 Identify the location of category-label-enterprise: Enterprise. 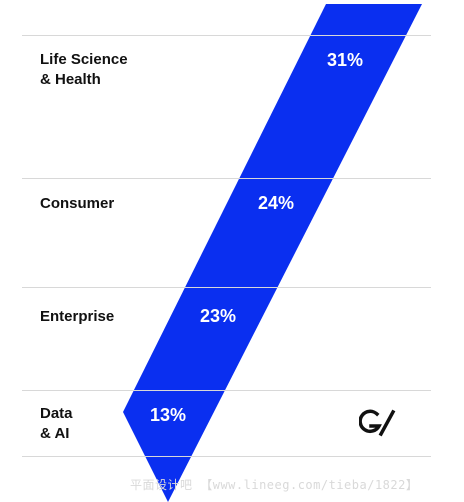
(77, 316).